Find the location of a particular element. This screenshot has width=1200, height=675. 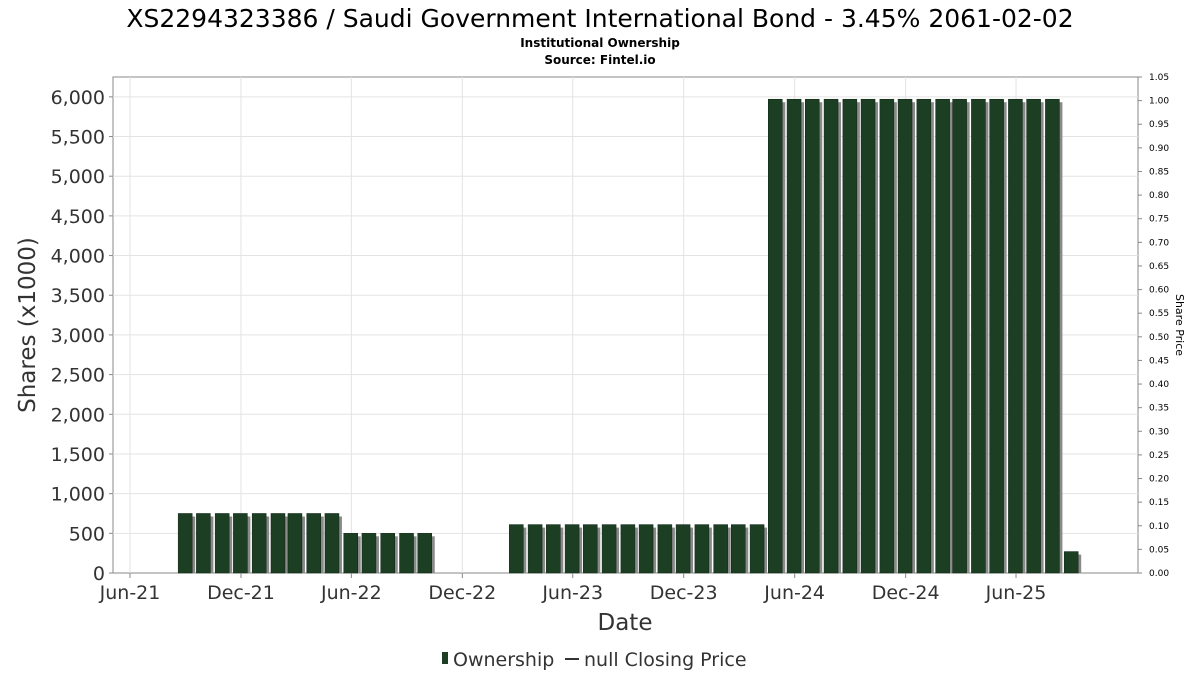

y2-tick-label: 0.50 is located at coordinates (1159, 338).